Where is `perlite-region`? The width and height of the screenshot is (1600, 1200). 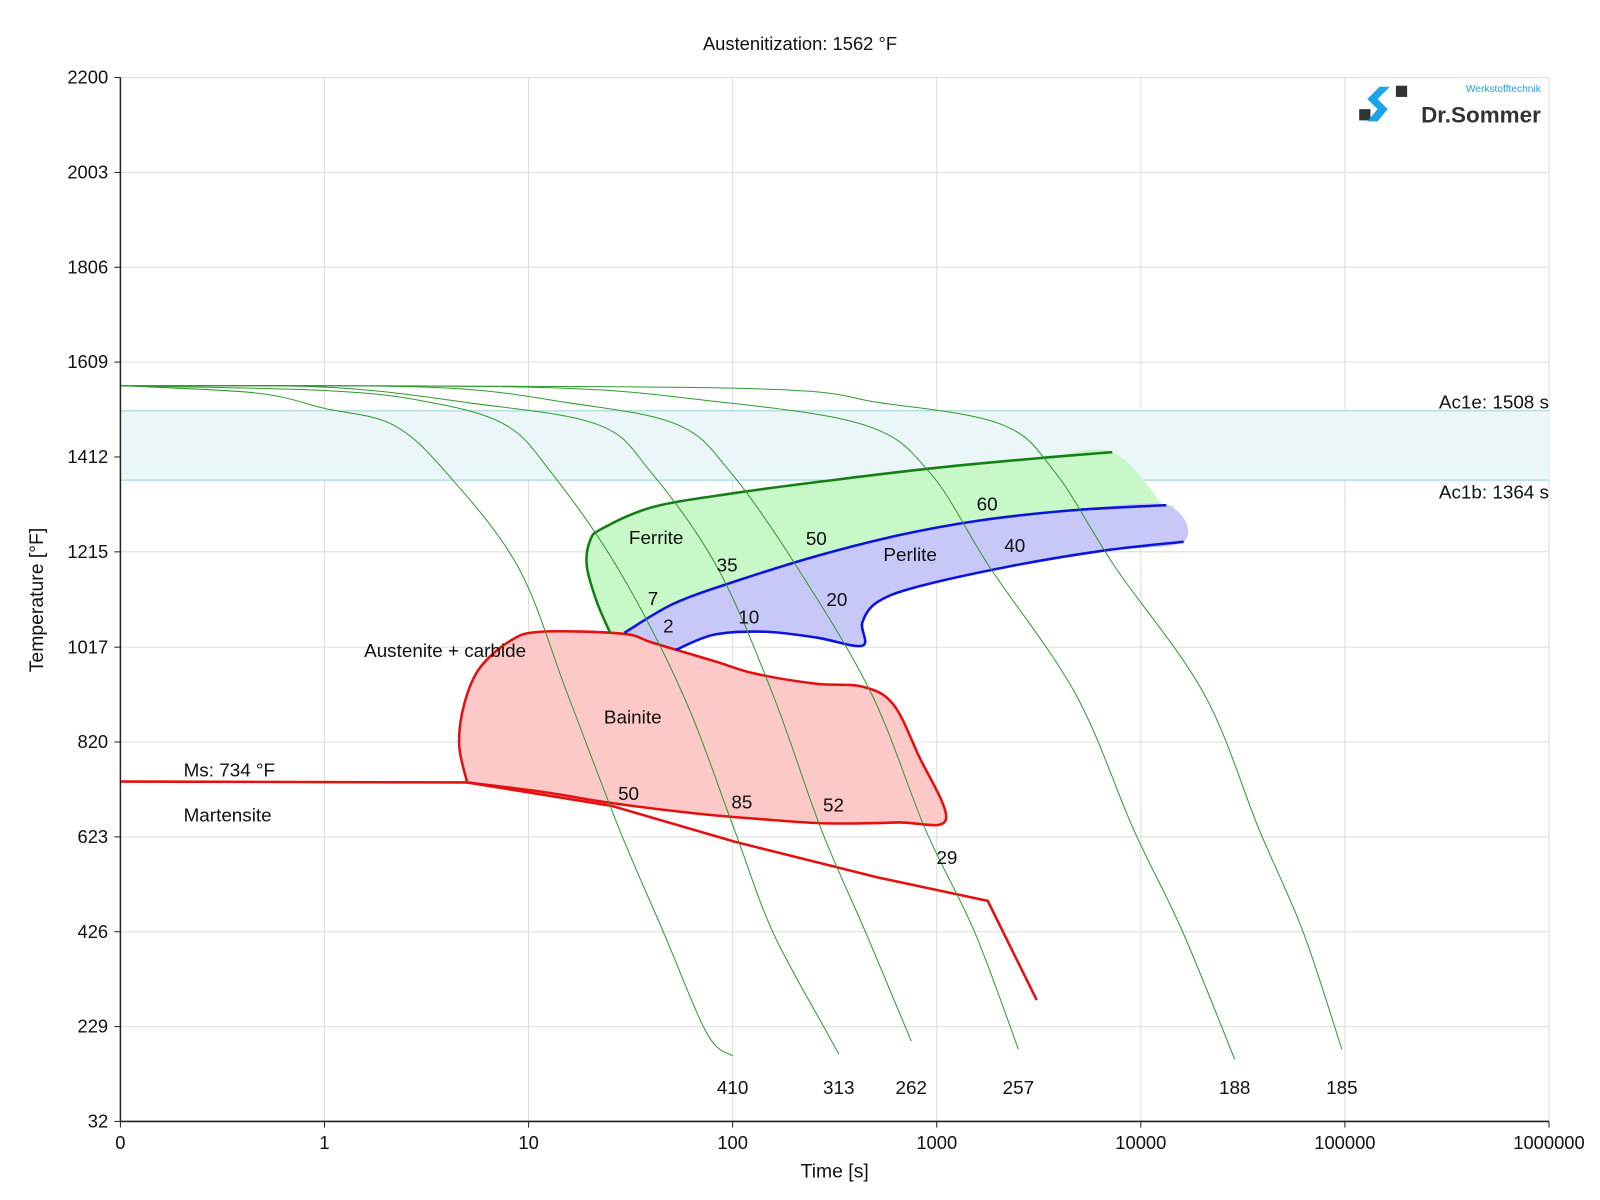
perlite-region is located at coordinates (906, 576).